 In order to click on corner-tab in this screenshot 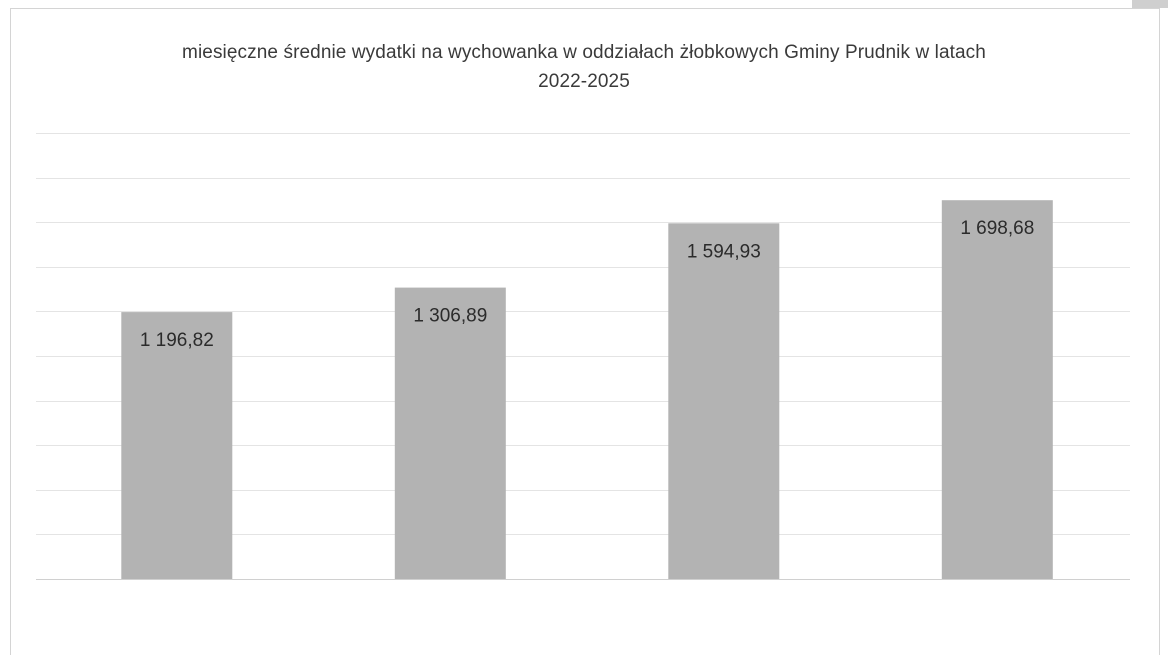, I will do `click(1150, 4)`.